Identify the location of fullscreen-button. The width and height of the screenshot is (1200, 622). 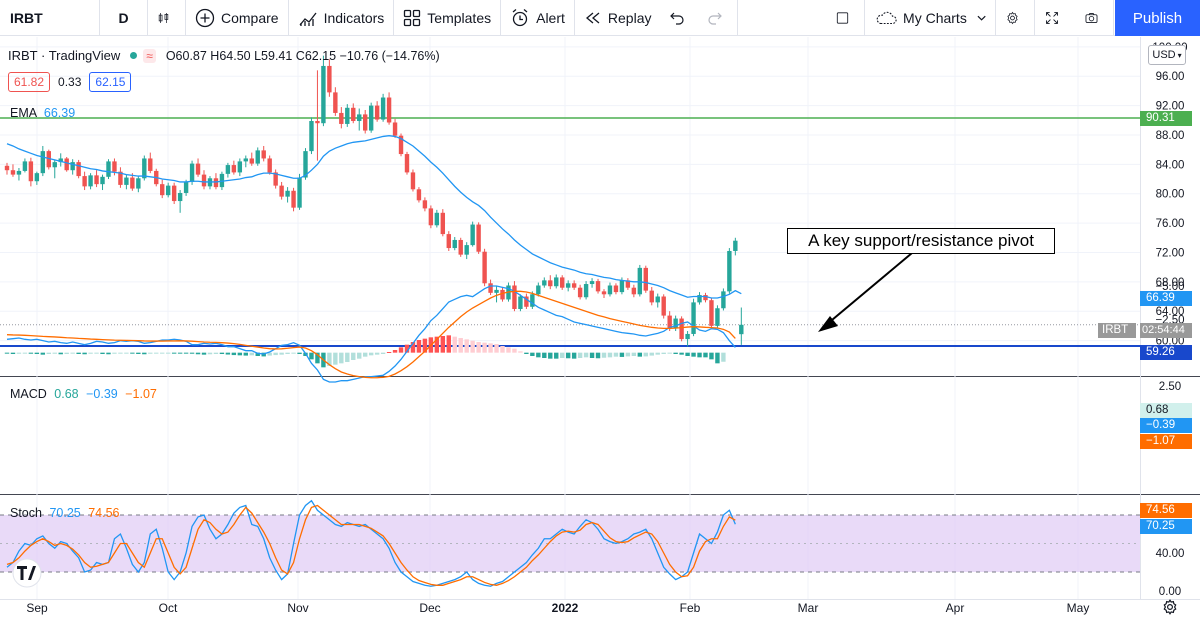
(1055, 18).